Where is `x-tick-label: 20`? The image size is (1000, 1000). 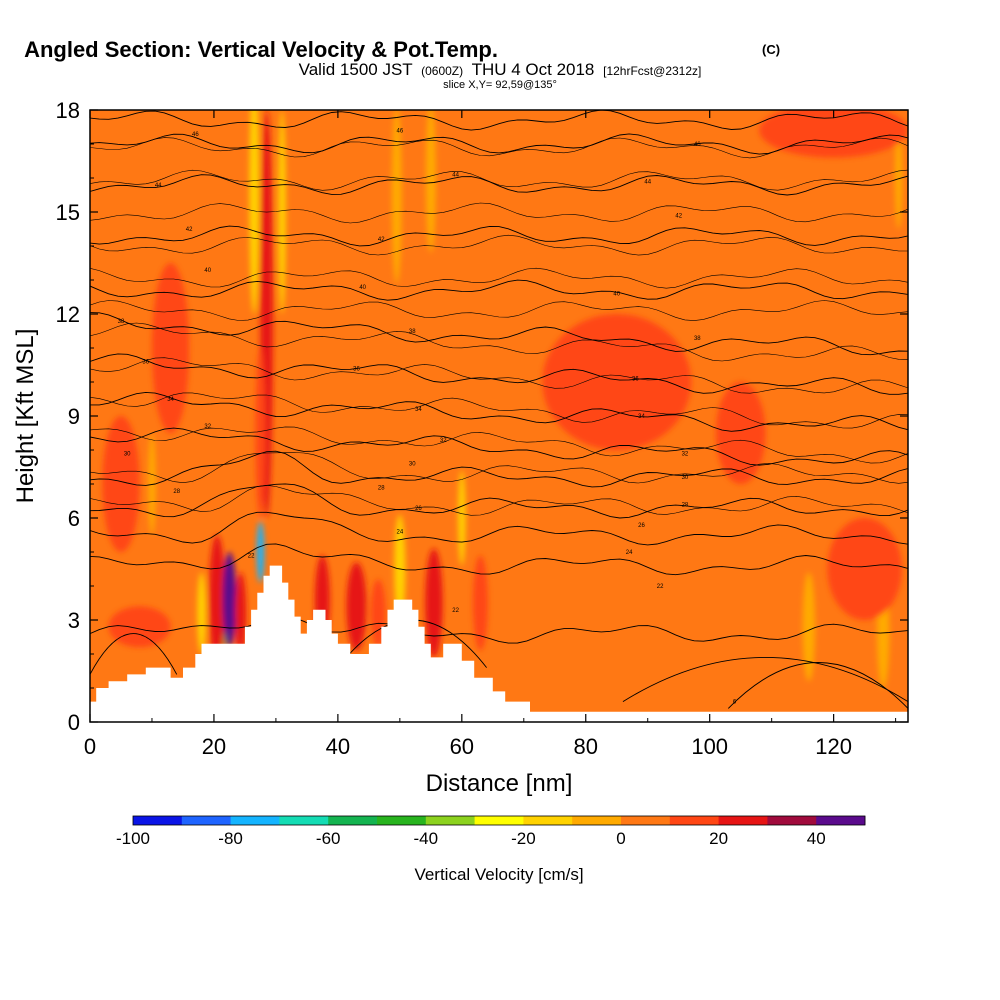 x-tick-label: 20 is located at coordinates (214, 746).